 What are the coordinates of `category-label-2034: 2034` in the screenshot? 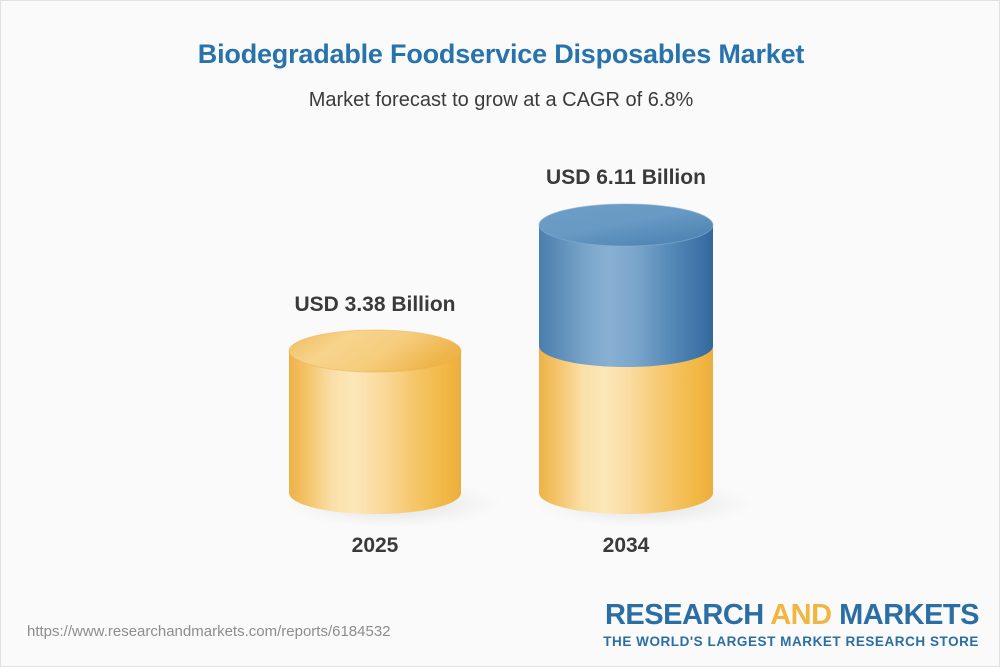 It's located at (626, 545).